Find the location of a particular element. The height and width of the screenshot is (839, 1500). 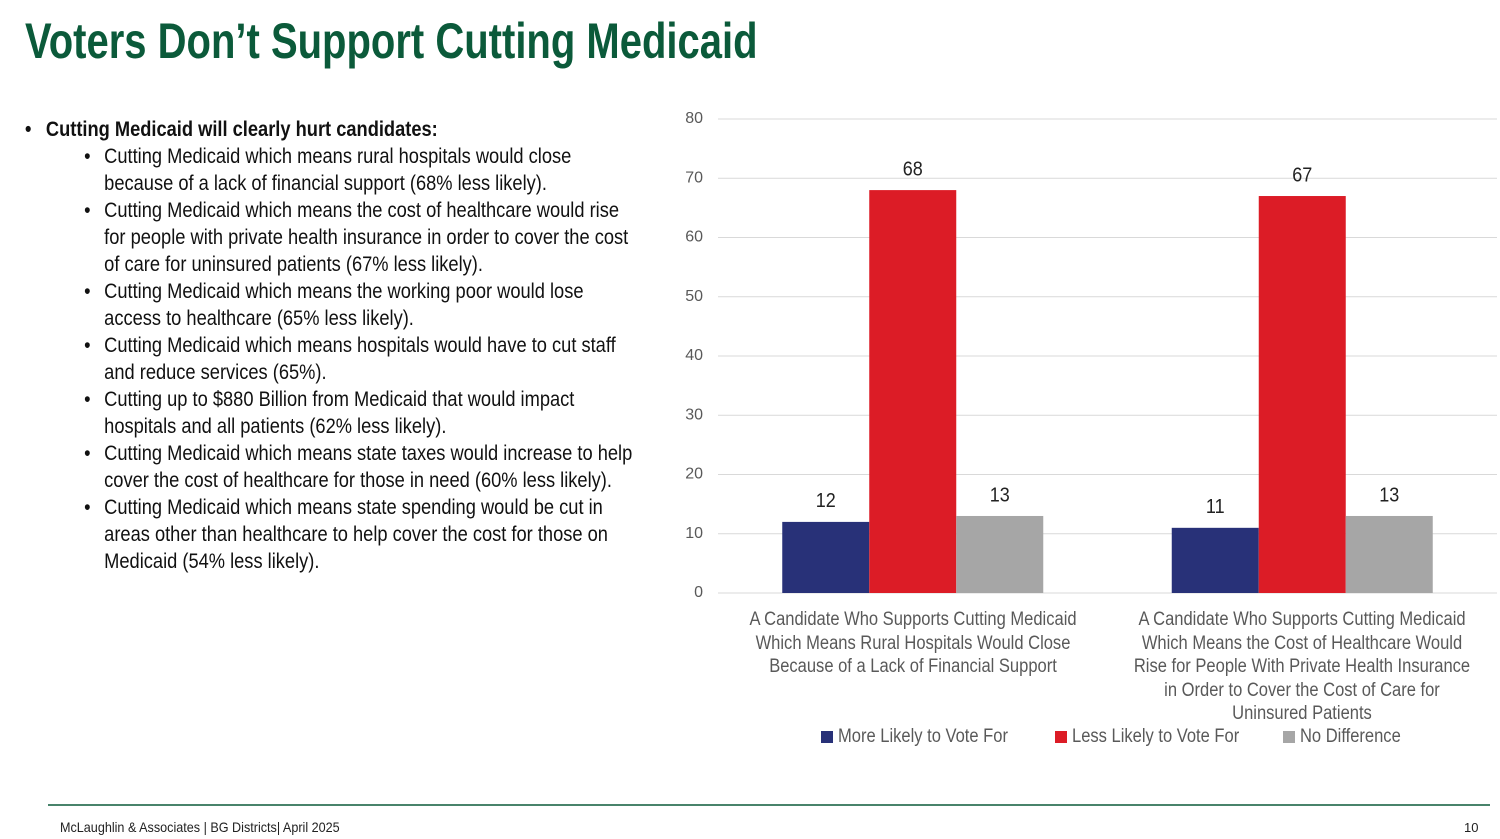

y-tick-label: 20 is located at coordinates (694, 474).